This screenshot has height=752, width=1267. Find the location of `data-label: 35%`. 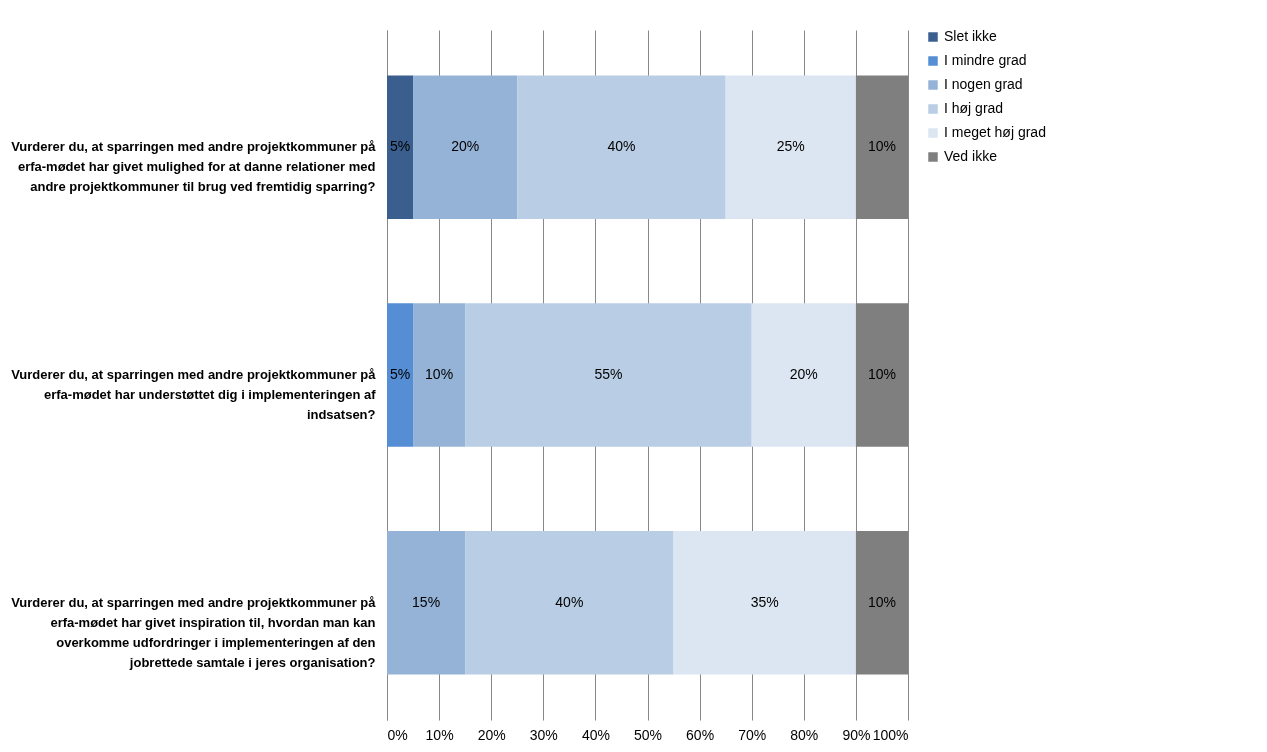

data-label: 35% is located at coordinates (764, 601).